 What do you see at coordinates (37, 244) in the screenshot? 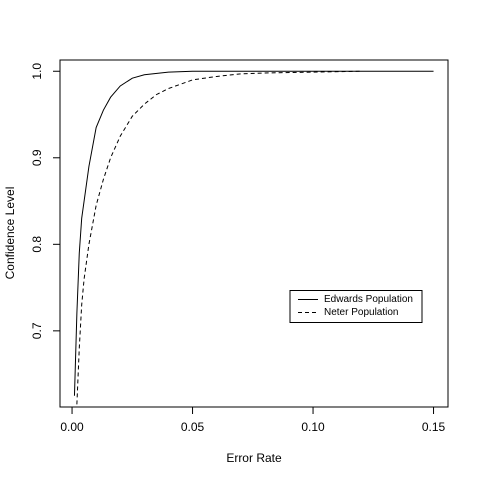
I see `y-tick-label: 0.8` at bounding box center [37, 244].